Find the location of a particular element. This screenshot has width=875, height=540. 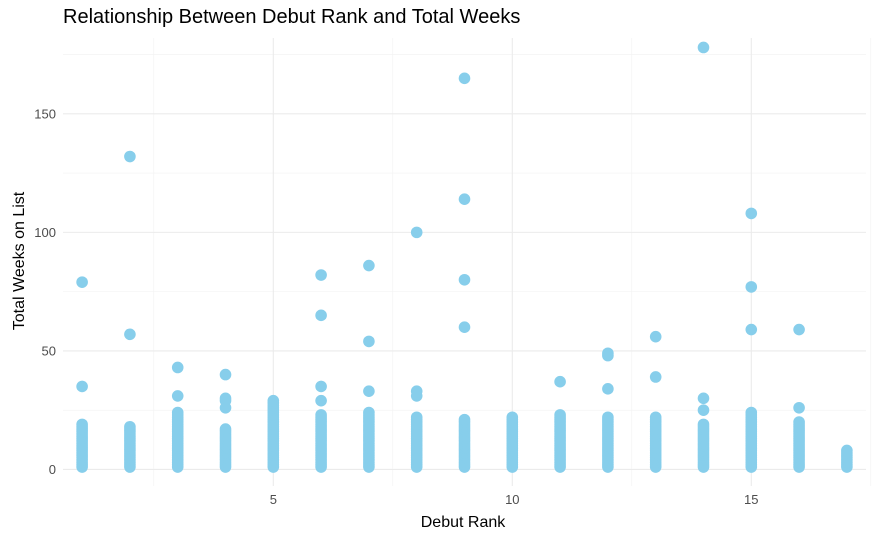

y-tick-label: 150 is located at coordinates (45, 113).